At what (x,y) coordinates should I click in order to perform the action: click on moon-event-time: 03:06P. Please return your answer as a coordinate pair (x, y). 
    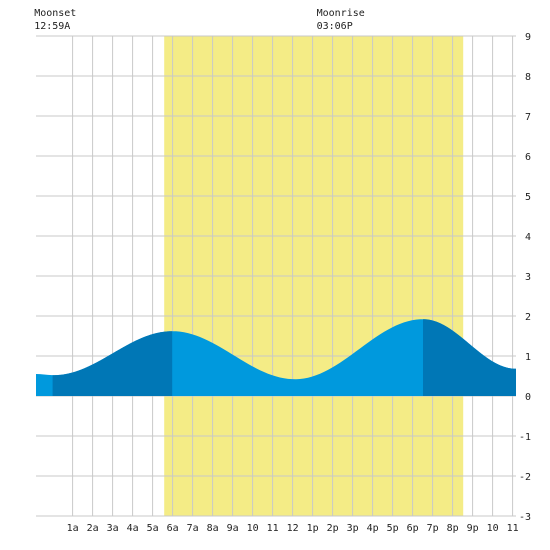
    Looking at the image, I should click on (335, 26).